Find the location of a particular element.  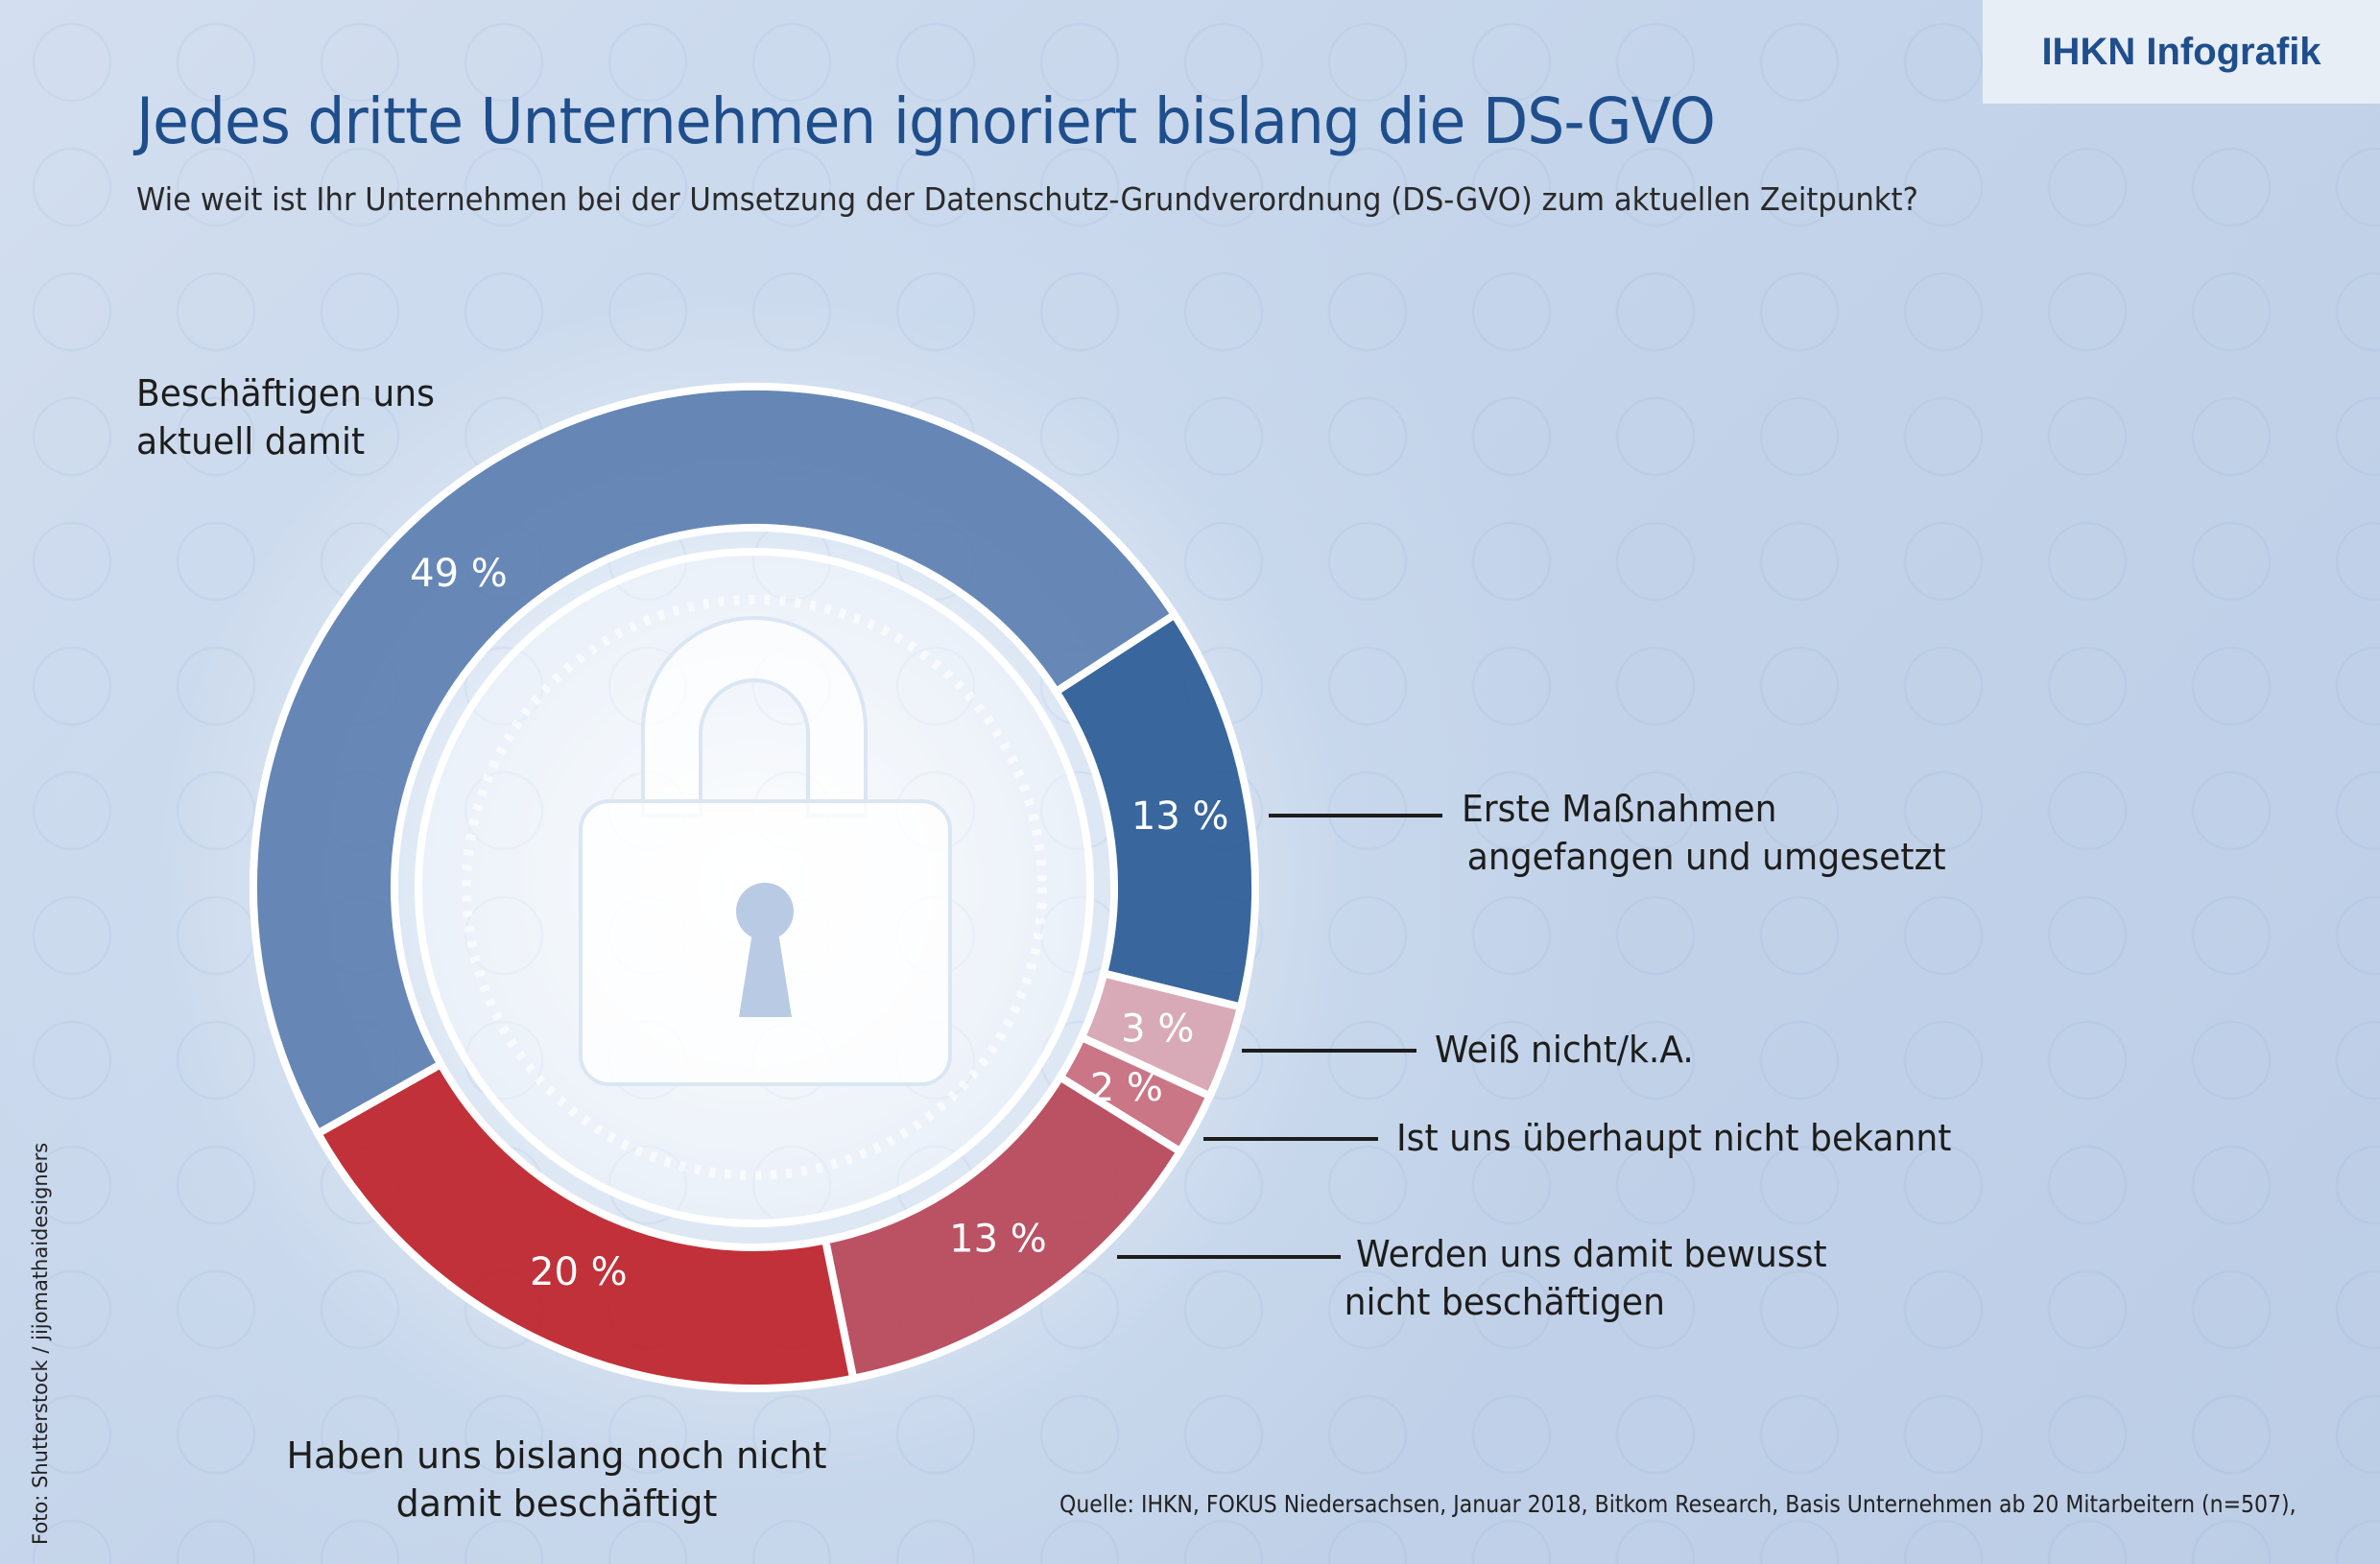

label-line: Werden uns damit bewusst is located at coordinates (1592, 1254).